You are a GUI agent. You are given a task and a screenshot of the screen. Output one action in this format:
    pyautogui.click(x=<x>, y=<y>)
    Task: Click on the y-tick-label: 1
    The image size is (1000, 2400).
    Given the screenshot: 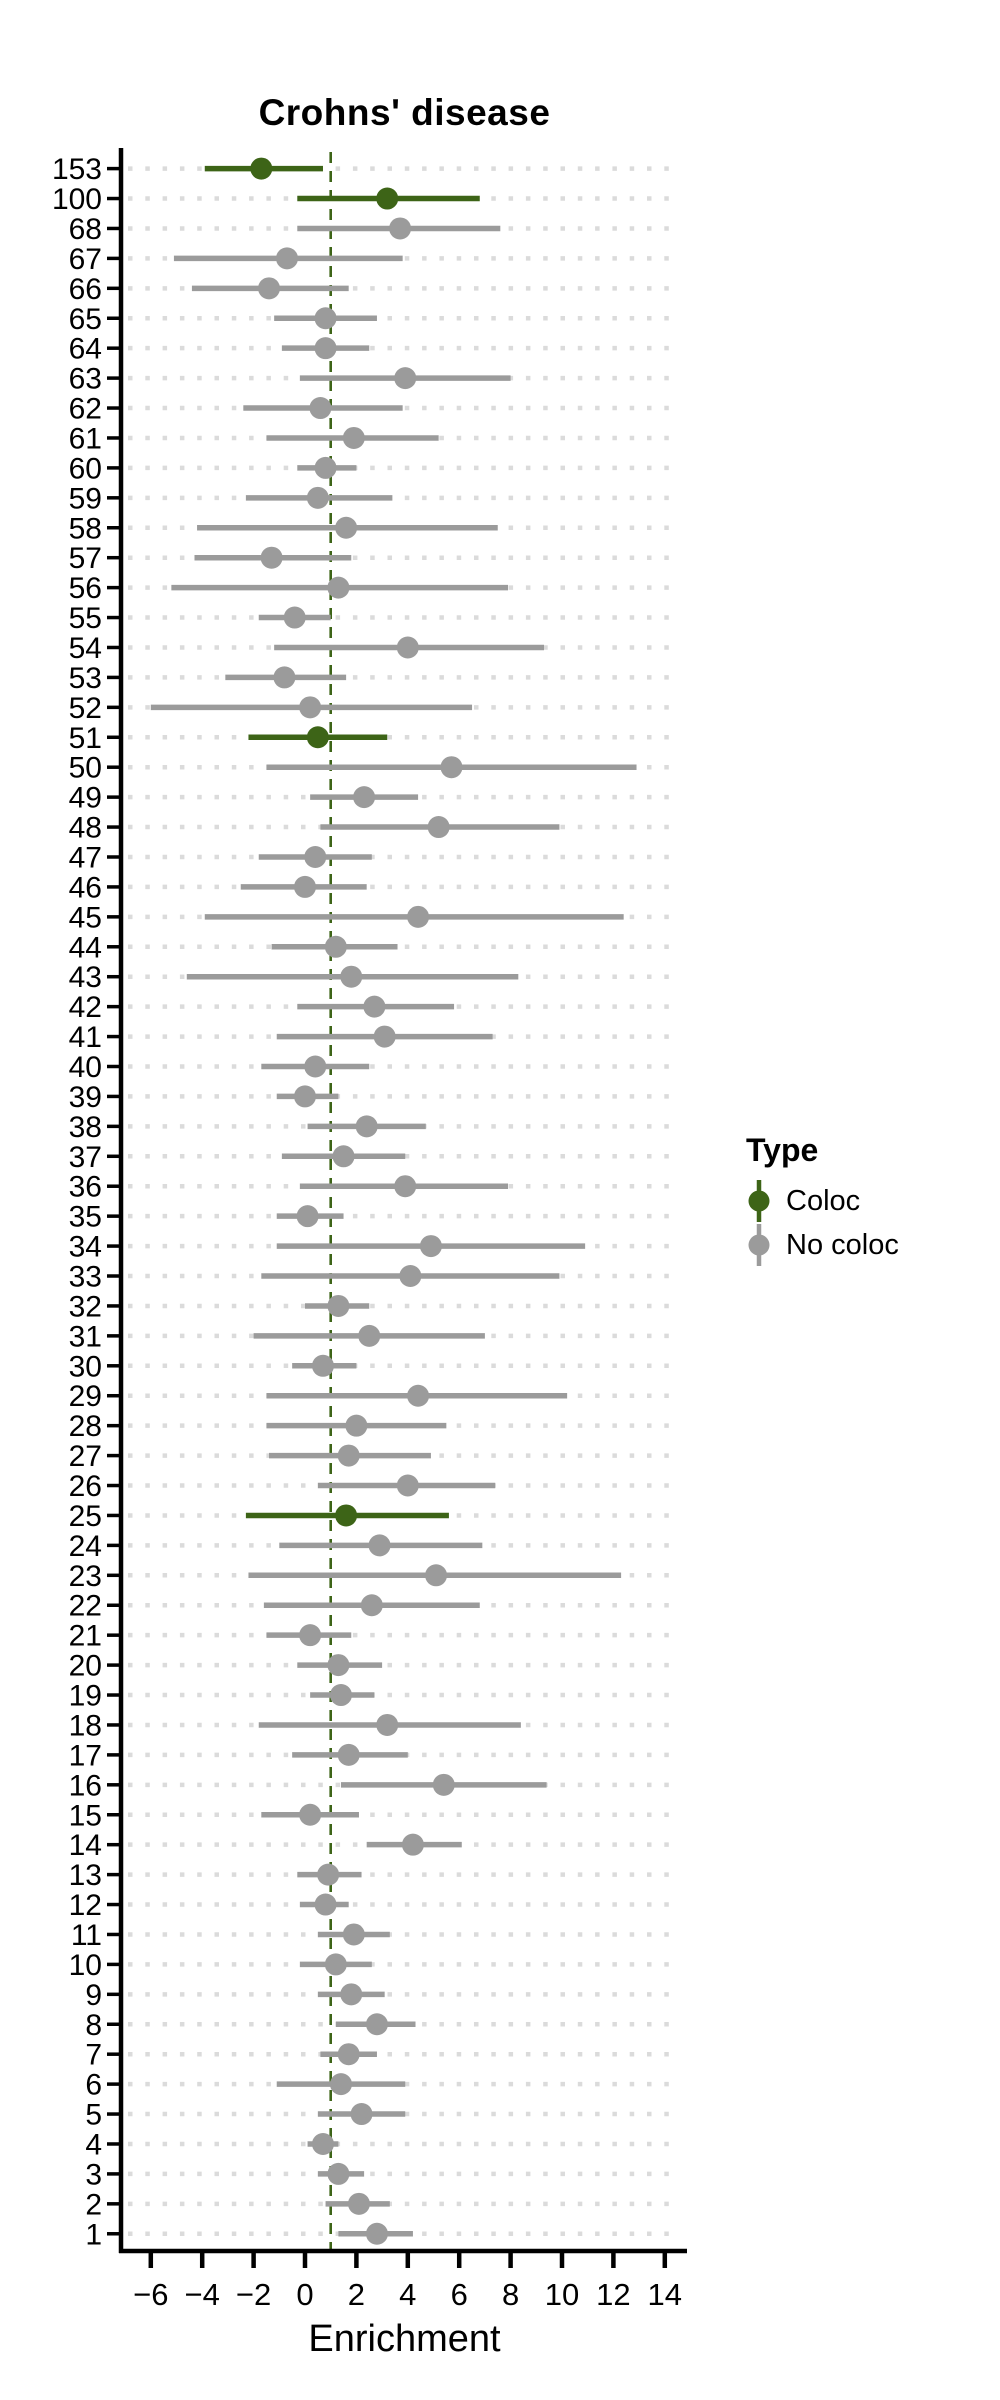 What is the action you would take?
    pyautogui.click(x=93, y=2234)
    